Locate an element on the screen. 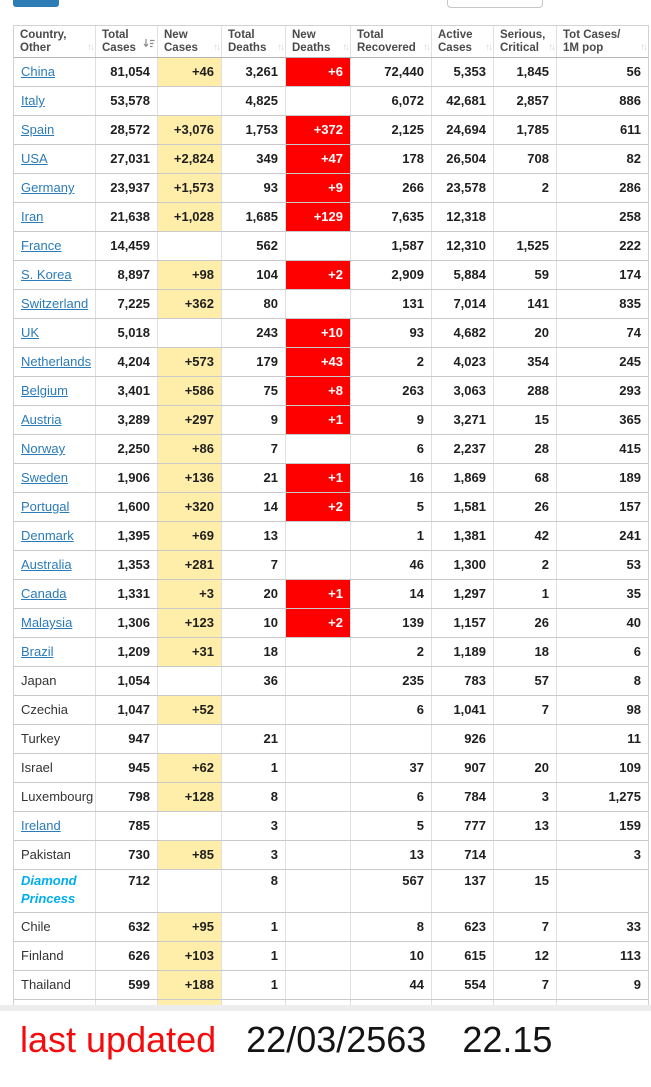 Image resolution: width=651 pixels, height=1087 pixels. sort-toggle-icon: ↑↓ is located at coordinates (489, 47).